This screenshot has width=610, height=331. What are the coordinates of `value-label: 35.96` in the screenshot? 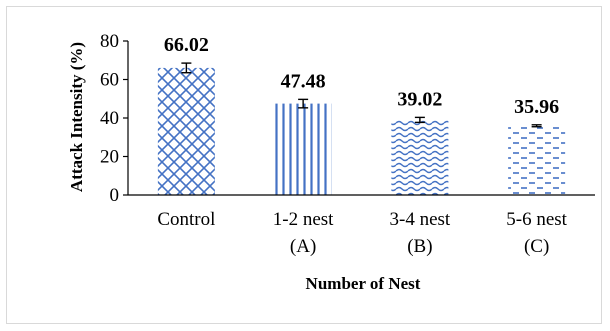 It's located at (536, 107).